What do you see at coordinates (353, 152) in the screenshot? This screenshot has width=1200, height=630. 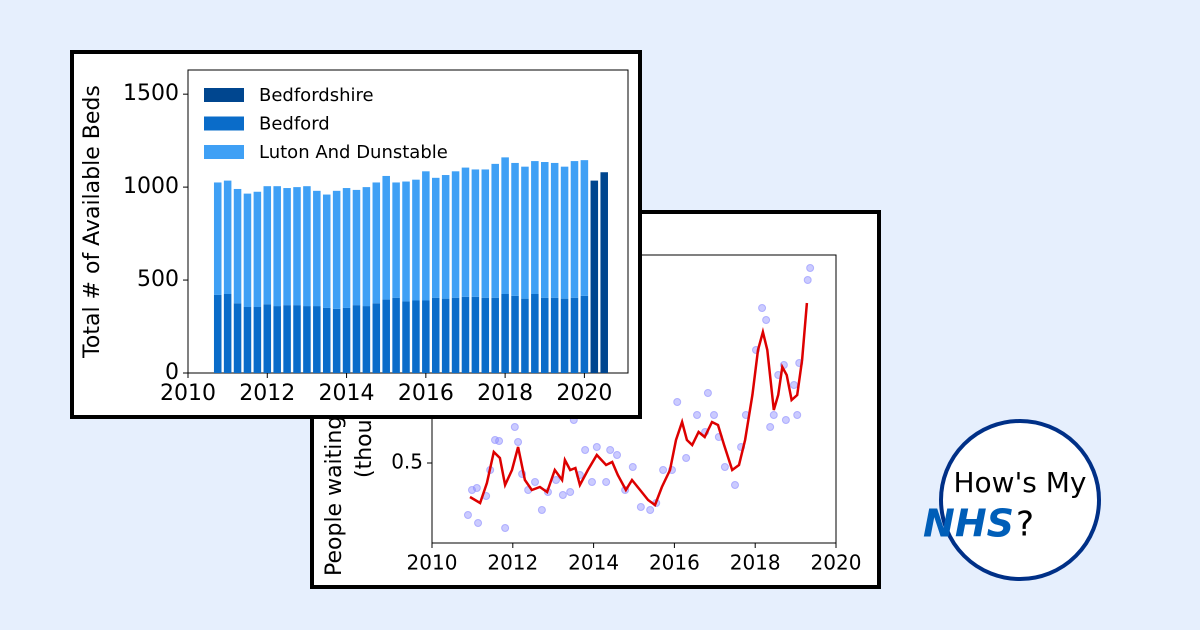 I see `legend-label: Luton And Dunstable` at bounding box center [353, 152].